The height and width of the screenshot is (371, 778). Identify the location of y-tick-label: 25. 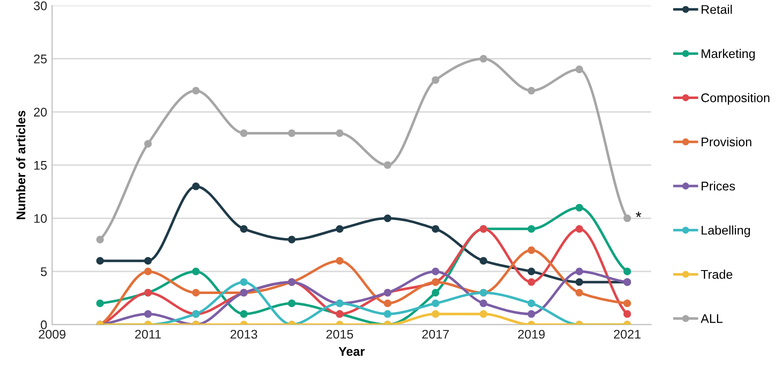
(40, 59).